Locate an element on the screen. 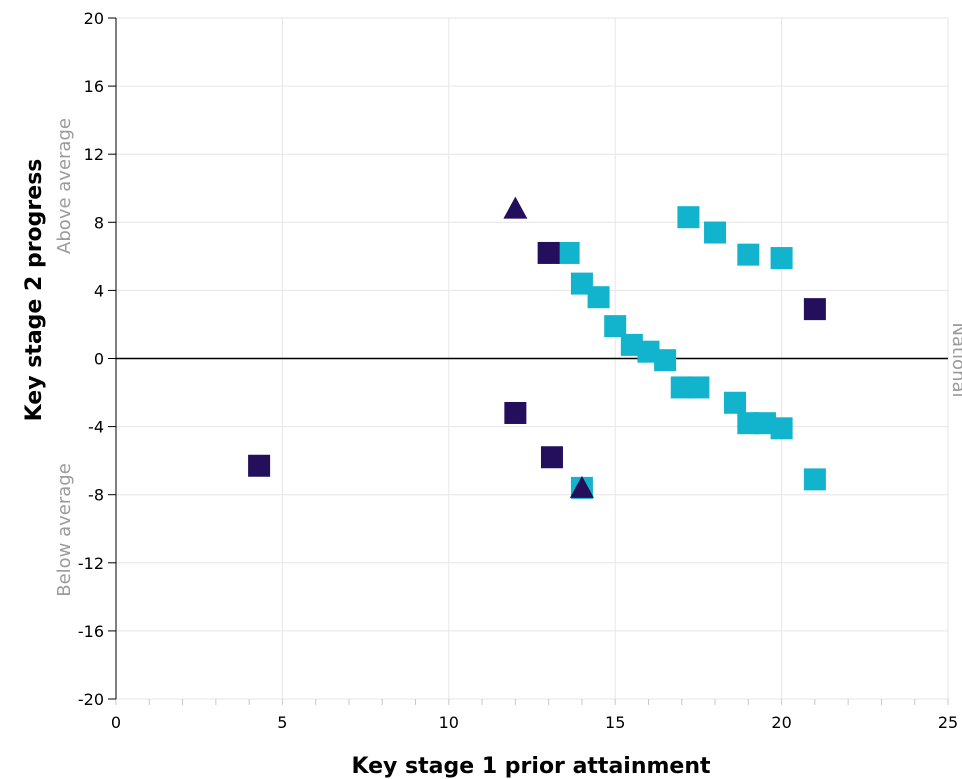 Image resolution: width=962 pixels, height=779 pixels. x-axis-minor-ticks is located at coordinates (532, 702).